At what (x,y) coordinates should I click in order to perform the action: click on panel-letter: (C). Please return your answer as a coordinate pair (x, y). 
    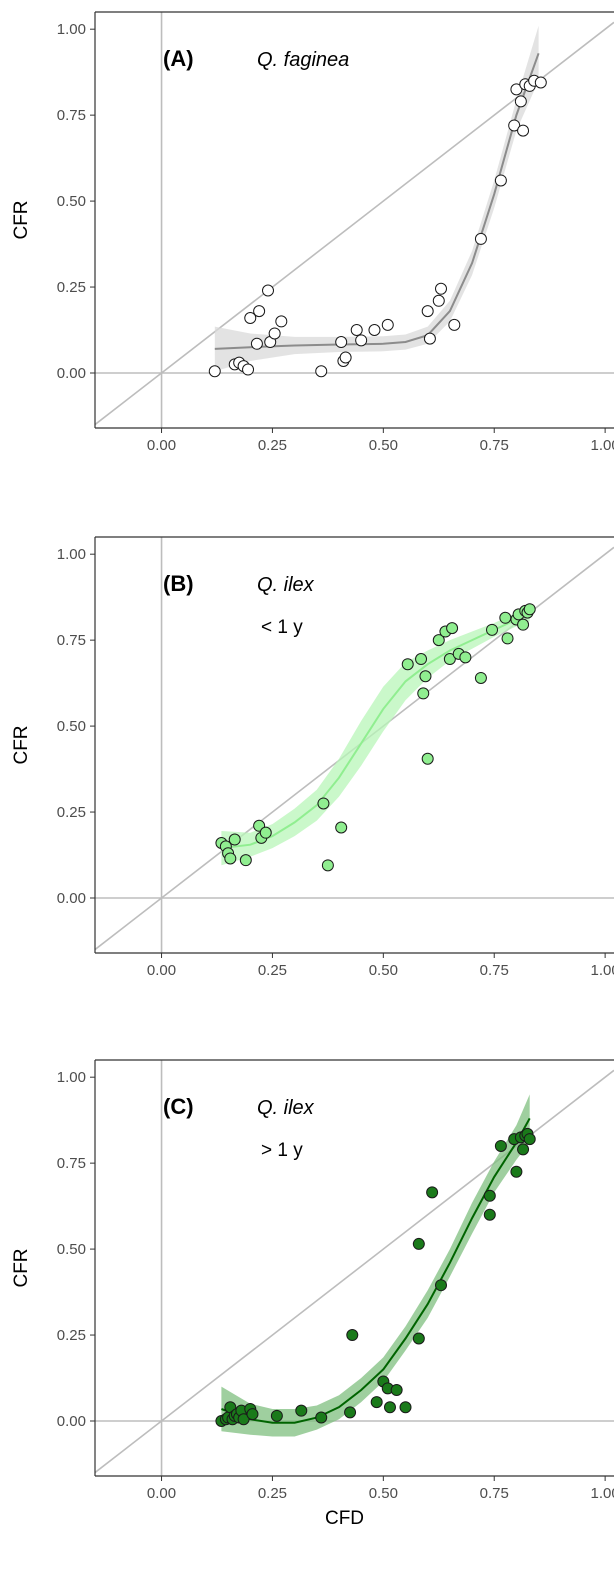
    Looking at the image, I should click on (178, 1106).